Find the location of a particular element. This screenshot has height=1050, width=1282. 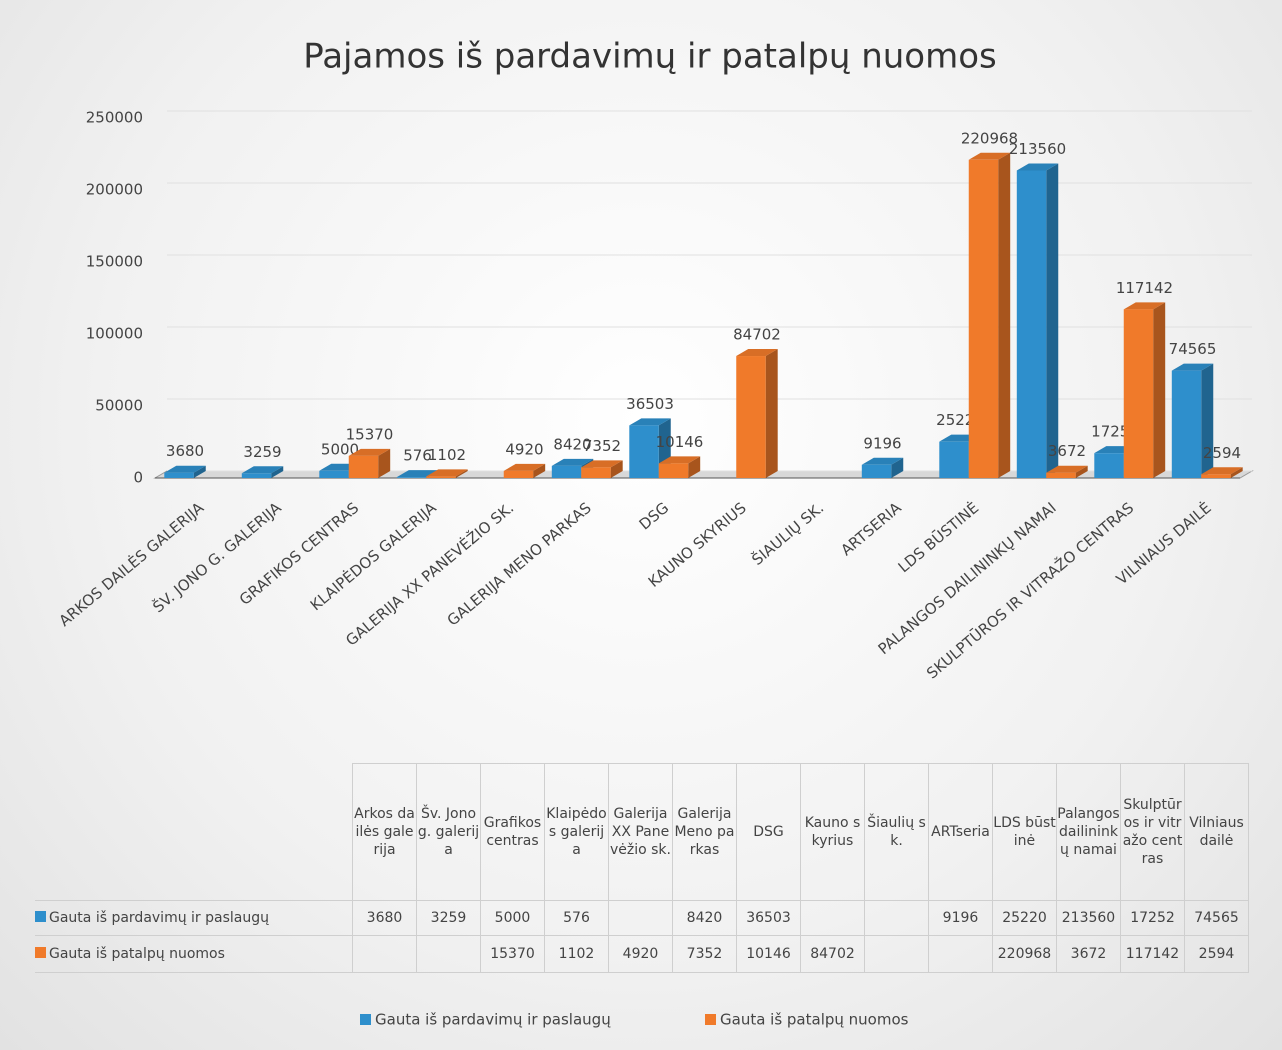

table-value: 84702 is located at coordinates (832, 954).